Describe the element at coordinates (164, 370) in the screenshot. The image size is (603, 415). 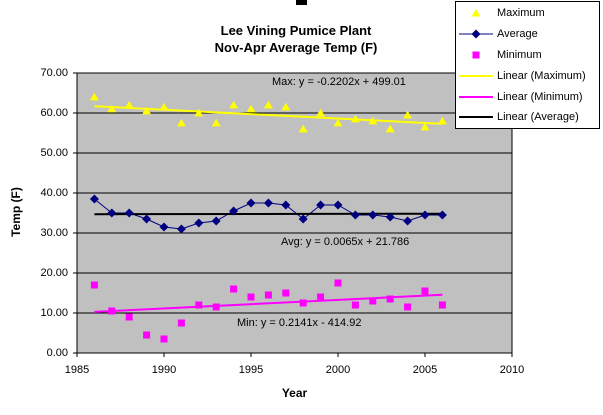
I see `x-axis-tick-label: 1990` at that location.